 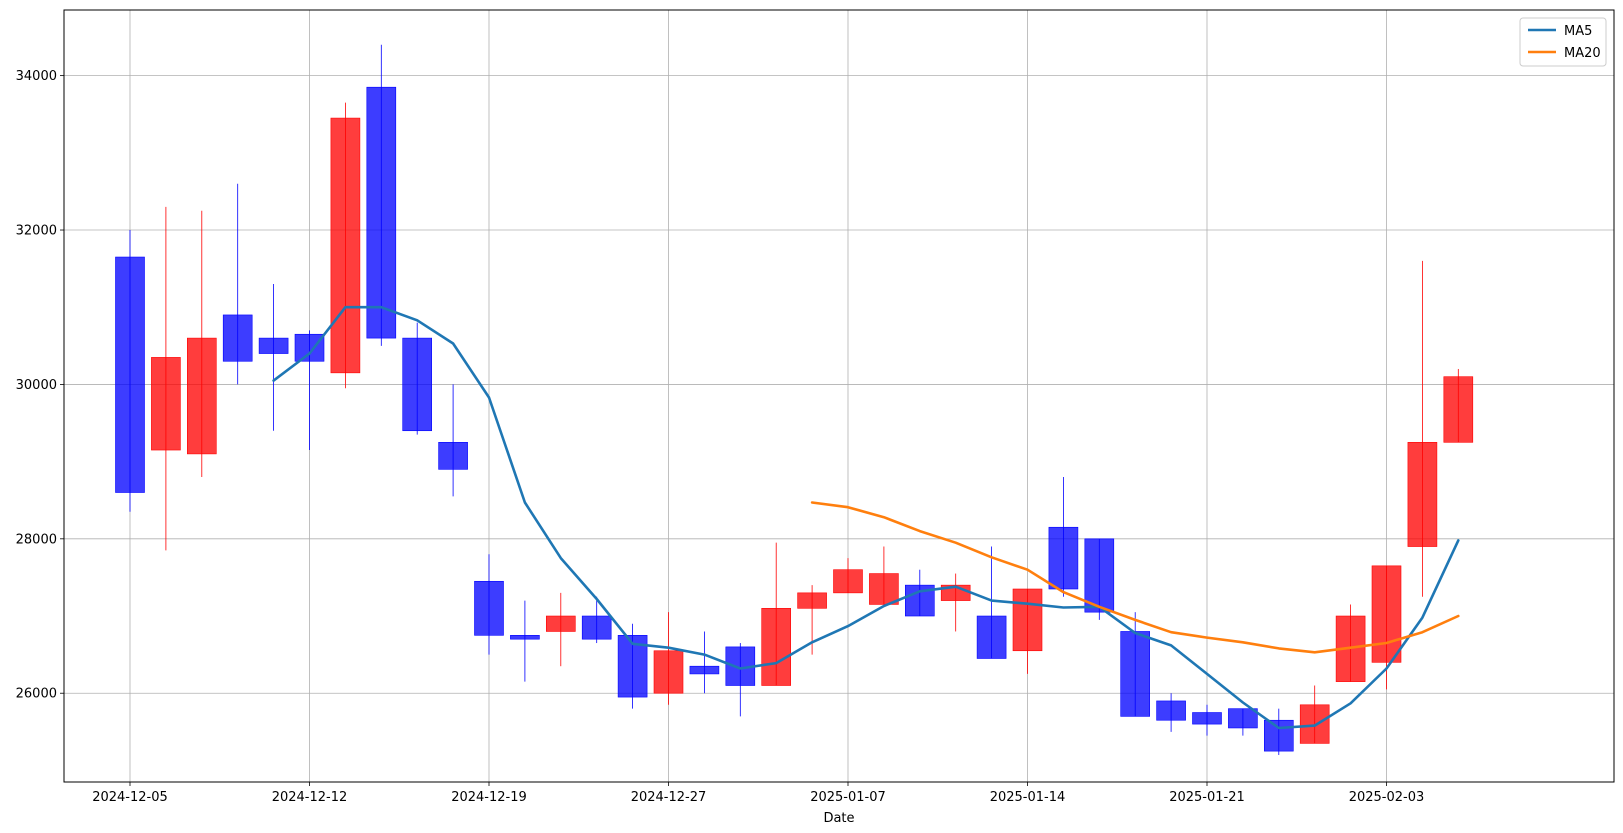 What do you see at coordinates (1028, 797) in the screenshot?
I see `x-tick-label: 2025-01-14` at bounding box center [1028, 797].